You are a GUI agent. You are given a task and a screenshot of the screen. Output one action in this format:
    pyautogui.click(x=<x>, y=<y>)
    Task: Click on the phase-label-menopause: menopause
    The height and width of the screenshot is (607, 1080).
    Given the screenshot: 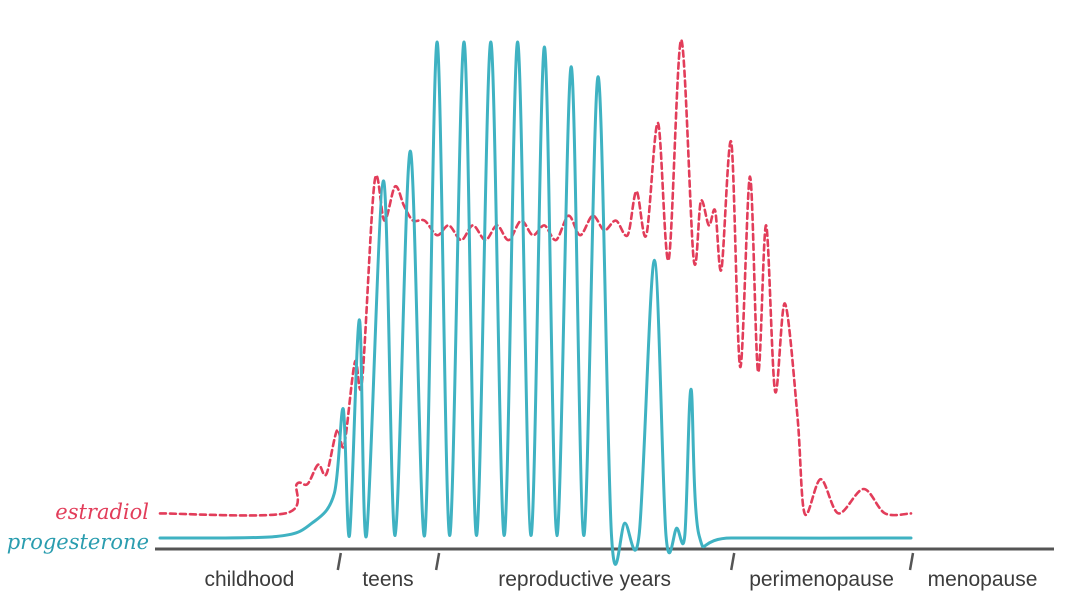 What is the action you would take?
    pyautogui.click(x=983, y=579)
    